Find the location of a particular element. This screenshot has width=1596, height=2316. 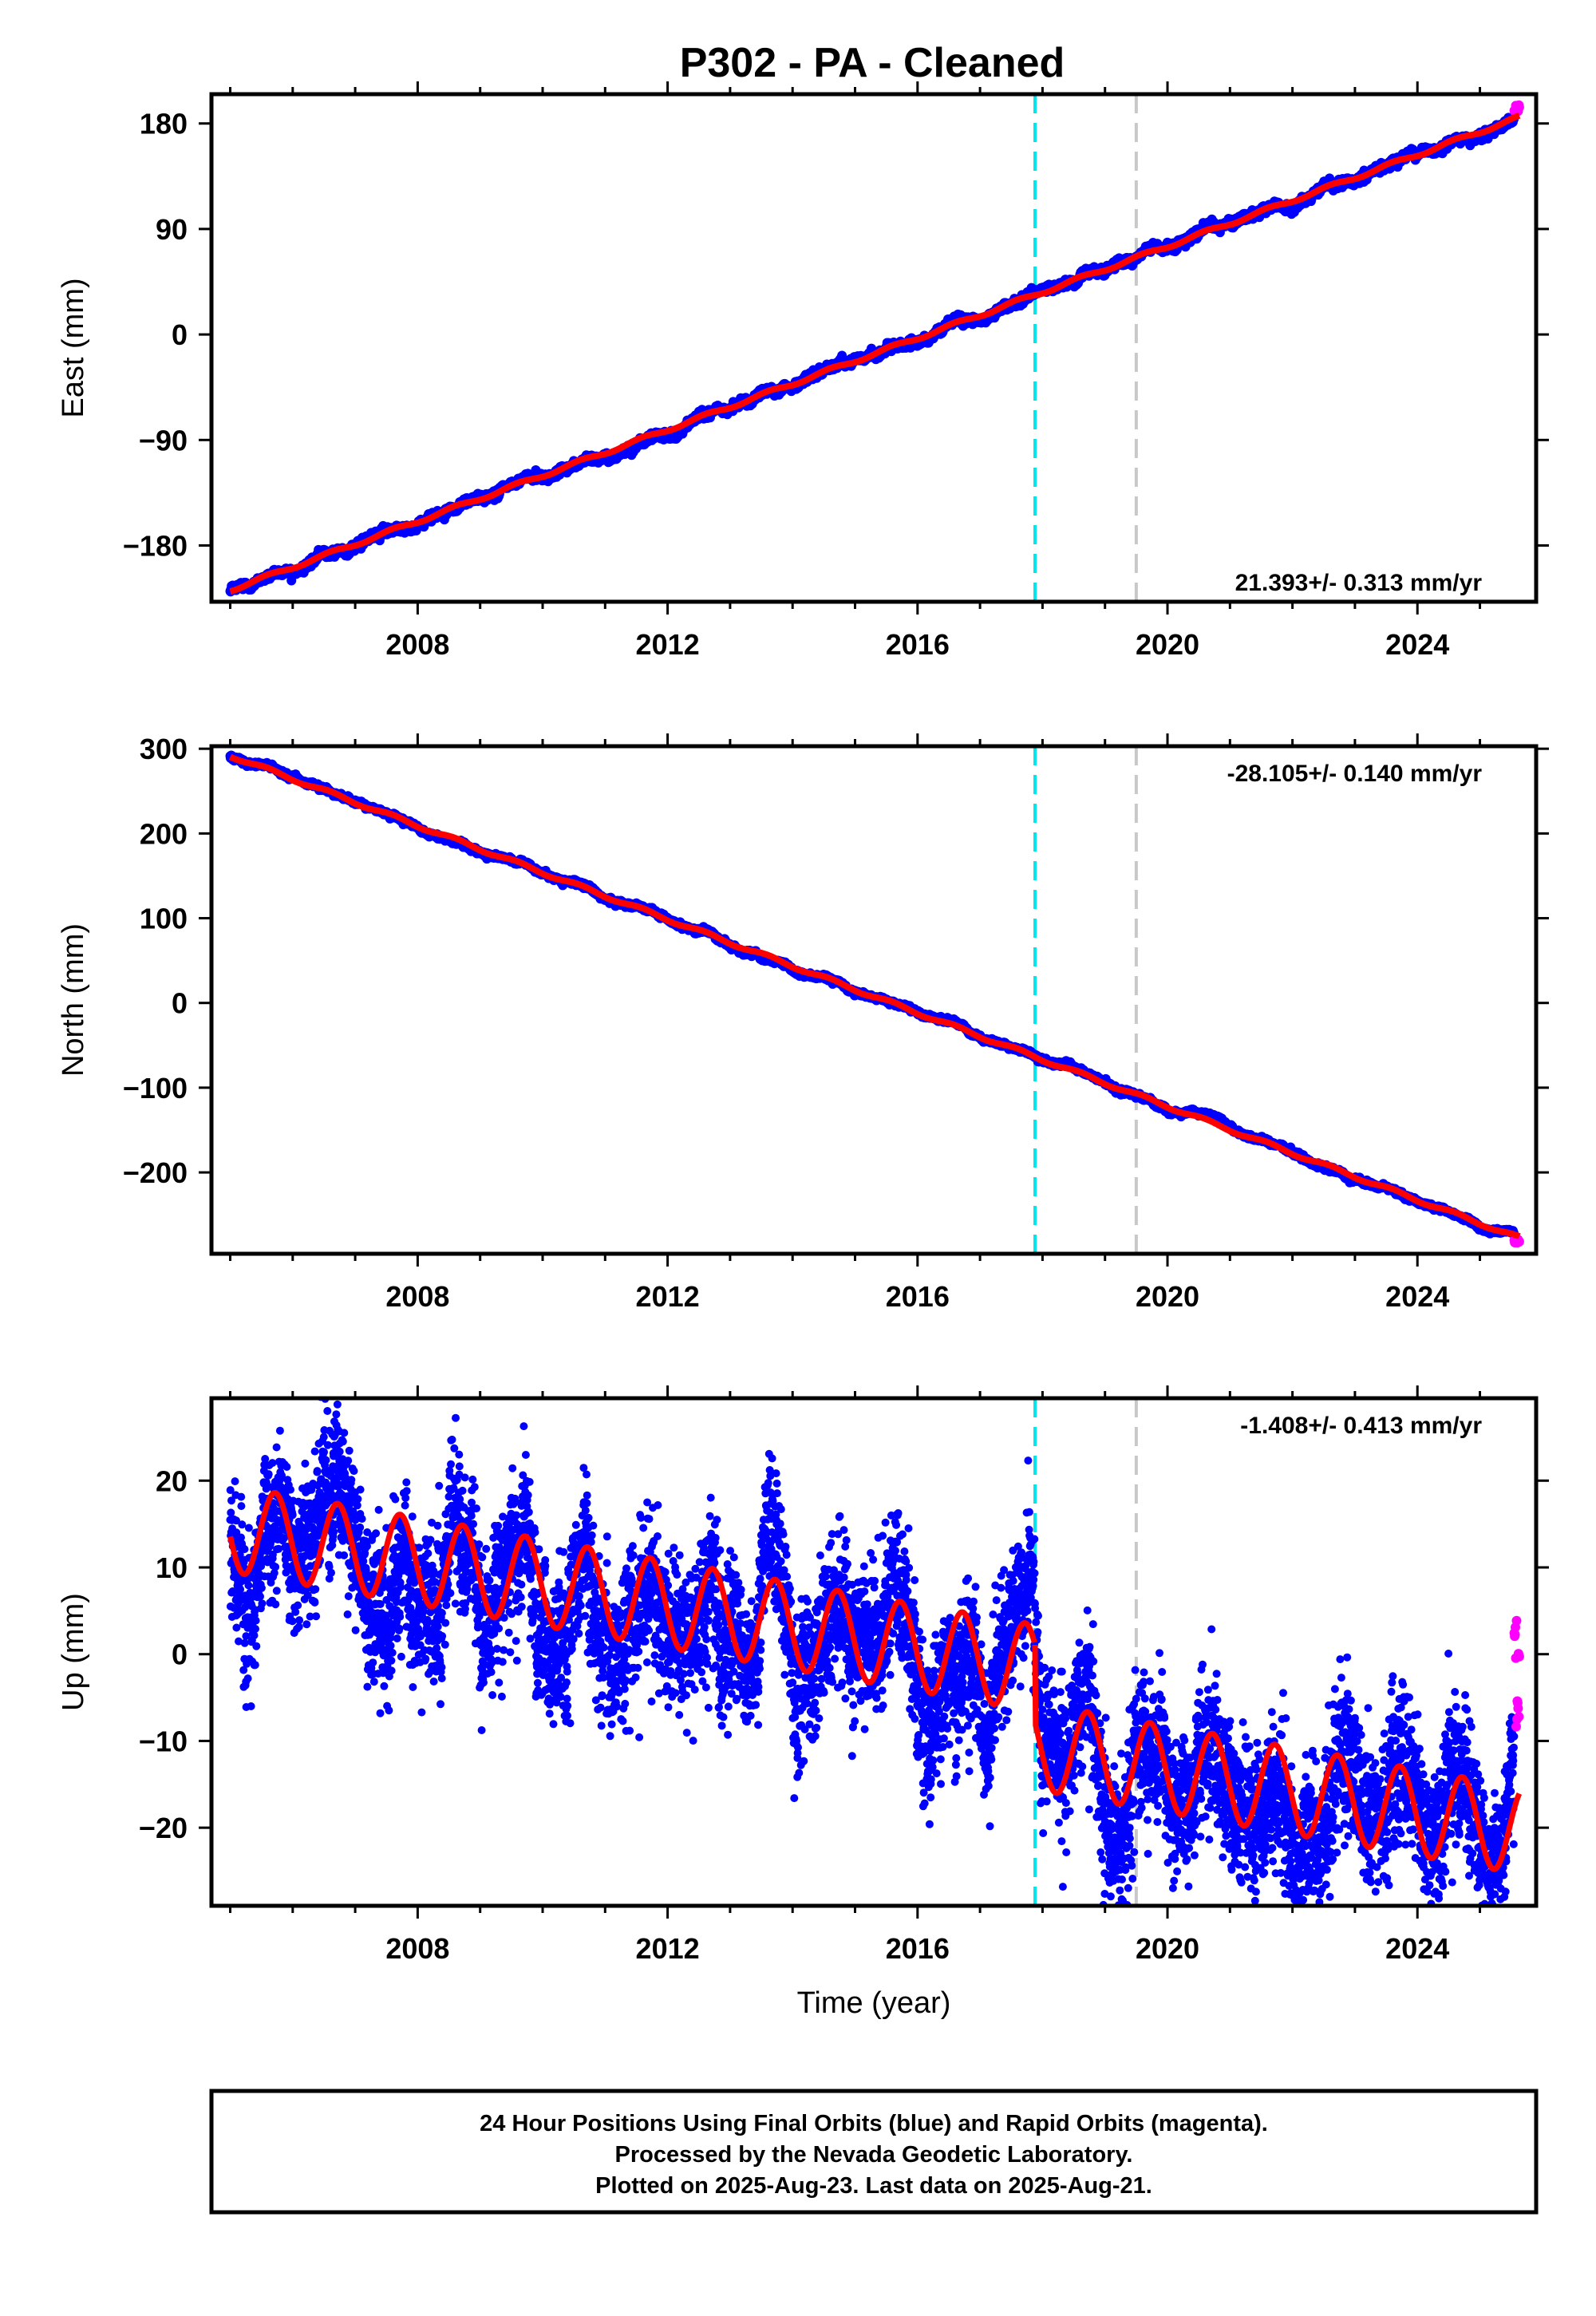

east-y-tick-label: 0 is located at coordinates (180, 334).